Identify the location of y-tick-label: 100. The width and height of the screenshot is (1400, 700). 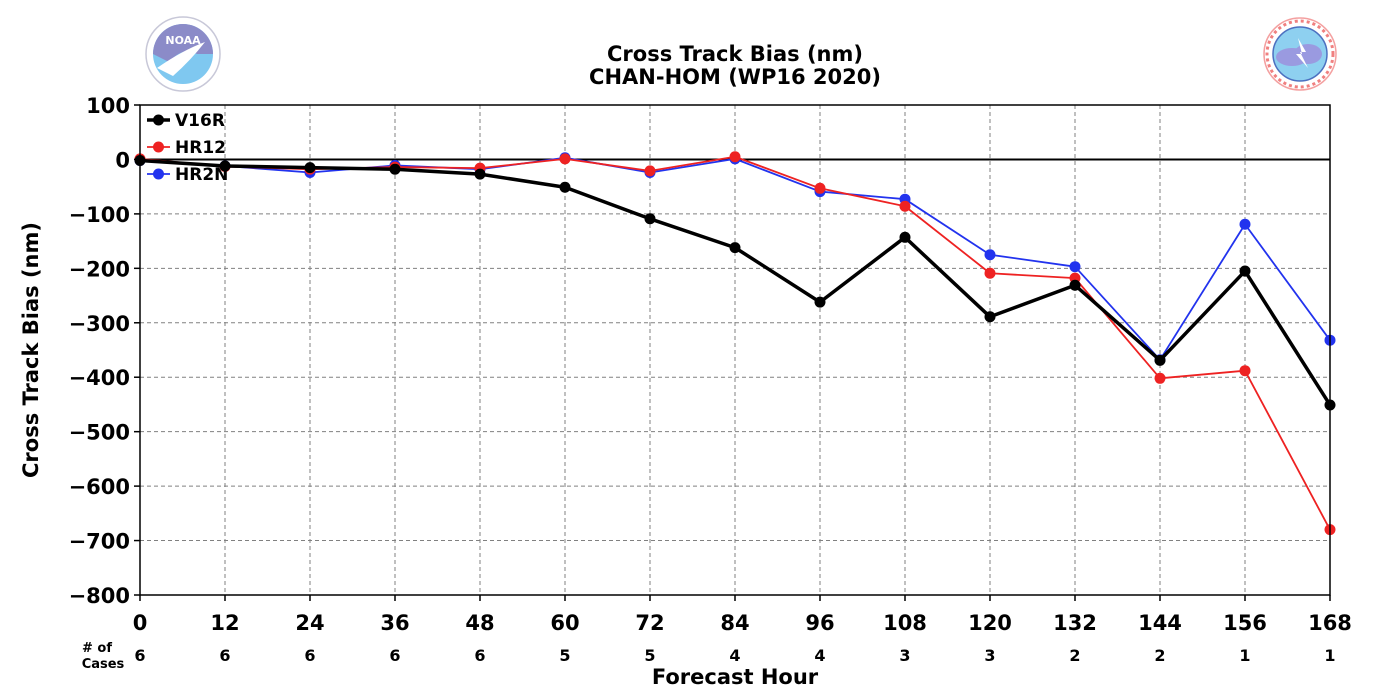
(108, 106).